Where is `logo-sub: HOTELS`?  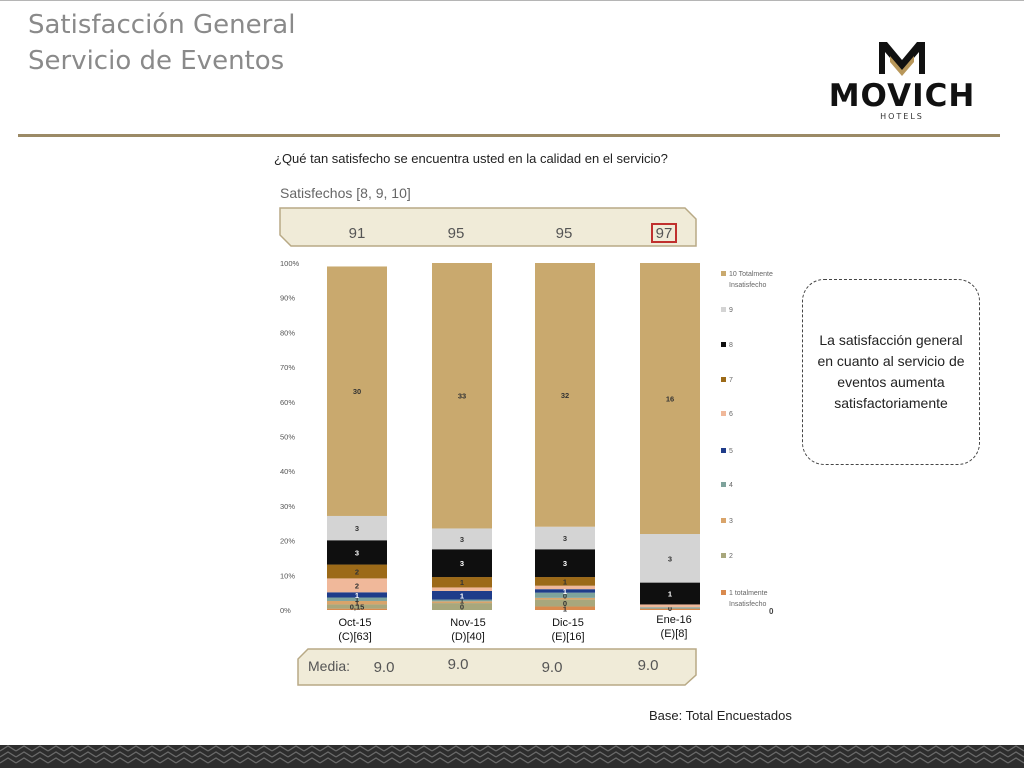 logo-sub: HOTELS is located at coordinates (902, 116).